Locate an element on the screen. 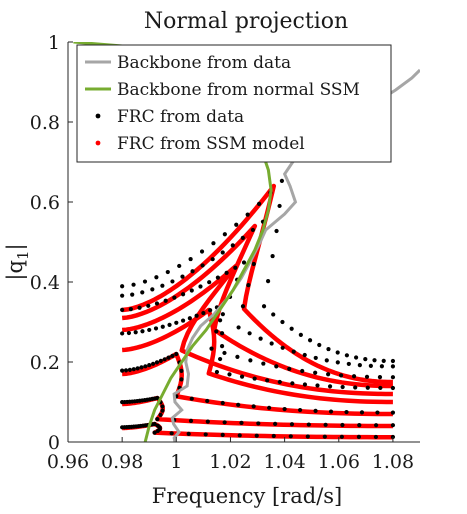  y-tick-label: 0 is located at coordinates (54, 443).